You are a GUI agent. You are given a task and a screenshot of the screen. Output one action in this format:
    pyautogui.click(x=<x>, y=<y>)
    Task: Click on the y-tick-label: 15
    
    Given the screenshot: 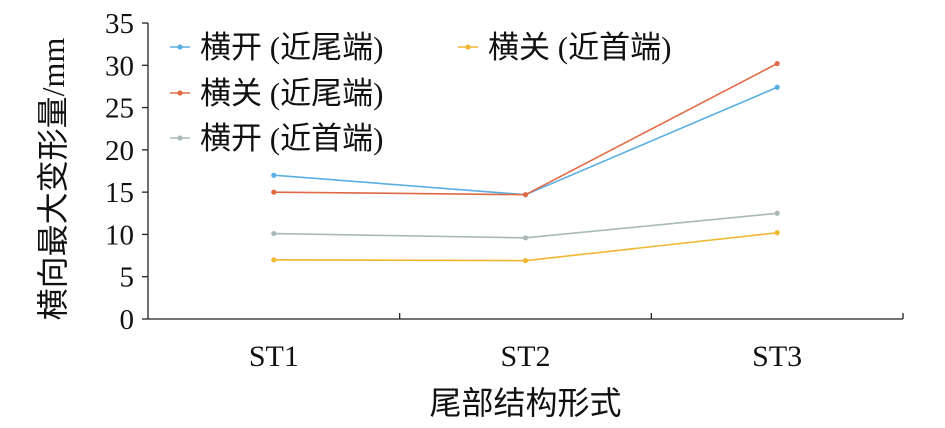 What is the action you would take?
    pyautogui.click(x=119, y=193)
    